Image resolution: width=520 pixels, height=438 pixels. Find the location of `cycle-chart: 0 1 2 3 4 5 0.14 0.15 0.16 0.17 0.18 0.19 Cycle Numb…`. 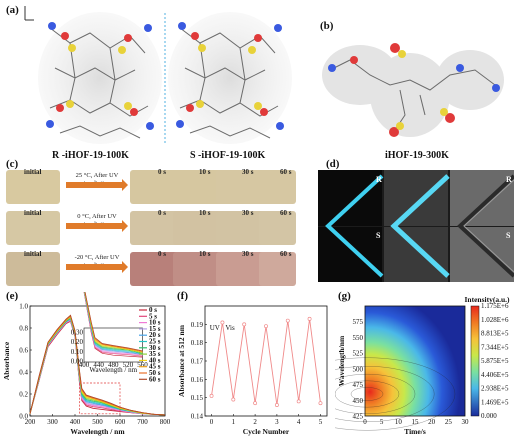

cycle-chart: 0 1 2 3 4 5 0.14 0.15 0.16 0.17 0.18 0.19 Cycle Numb… is located at coordinates (252, 370).